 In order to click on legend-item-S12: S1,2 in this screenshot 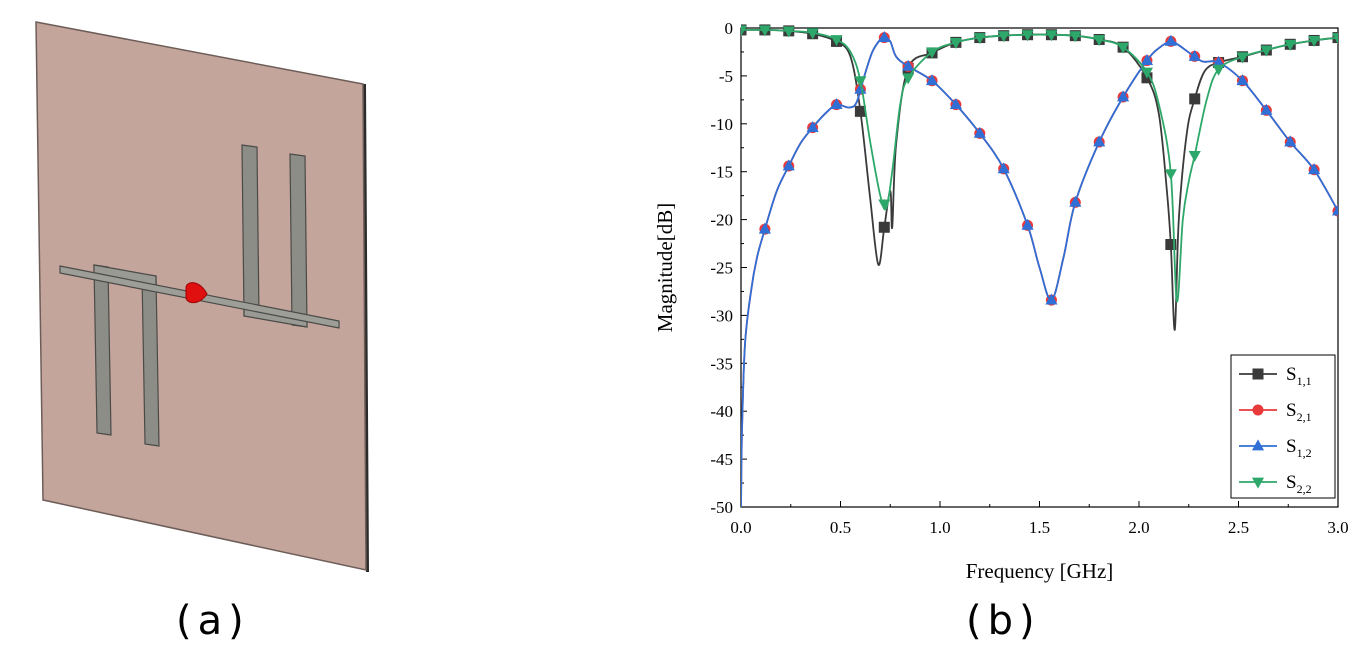, I will do `click(1275, 448)`.